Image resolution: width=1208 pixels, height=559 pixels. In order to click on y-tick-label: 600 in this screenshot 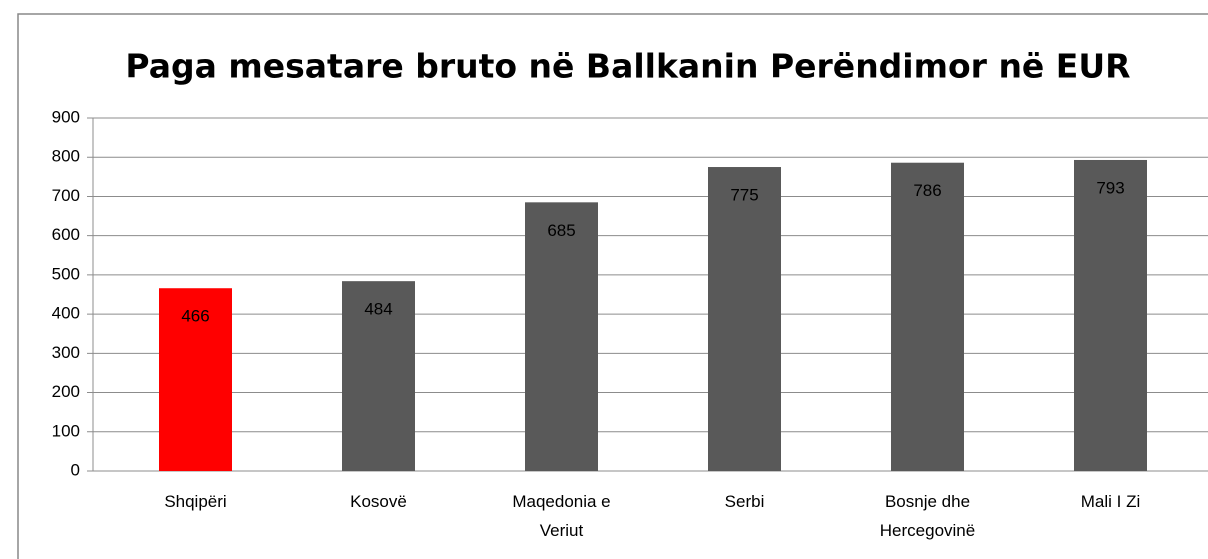, I will do `click(66, 234)`.